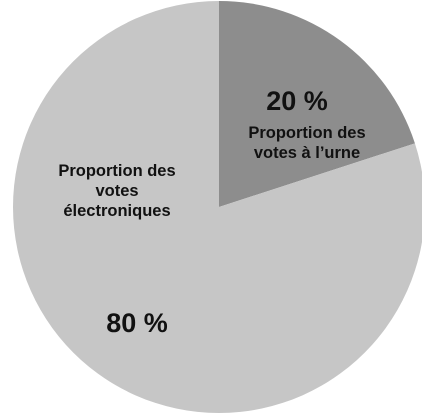  Describe the element at coordinates (307, 133) in the screenshot. I see `slice-label-urne-line-1: Proportion des` at that location.